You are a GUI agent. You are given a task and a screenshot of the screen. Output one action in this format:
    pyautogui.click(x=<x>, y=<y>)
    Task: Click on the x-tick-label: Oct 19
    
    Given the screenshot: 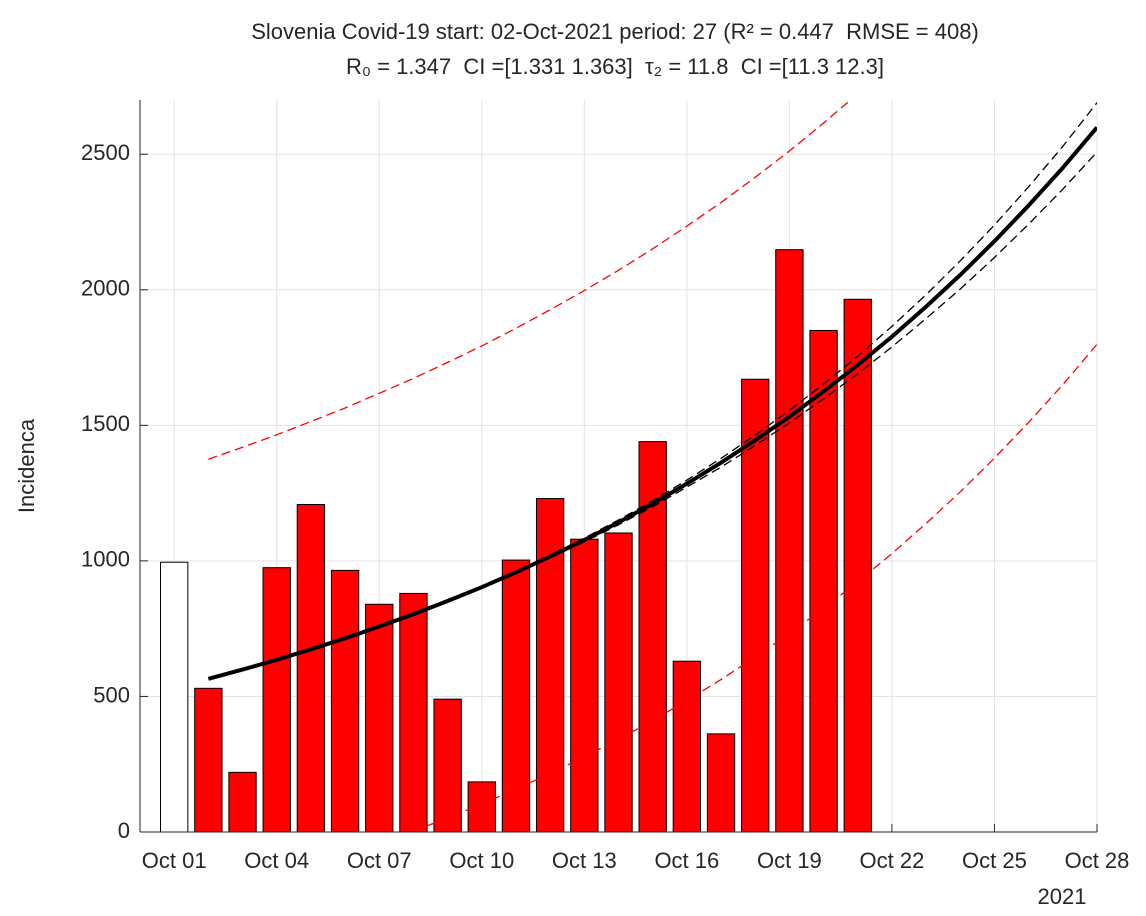 What is the action you would take?
    pyautogui.click(x=789, y=860)
    